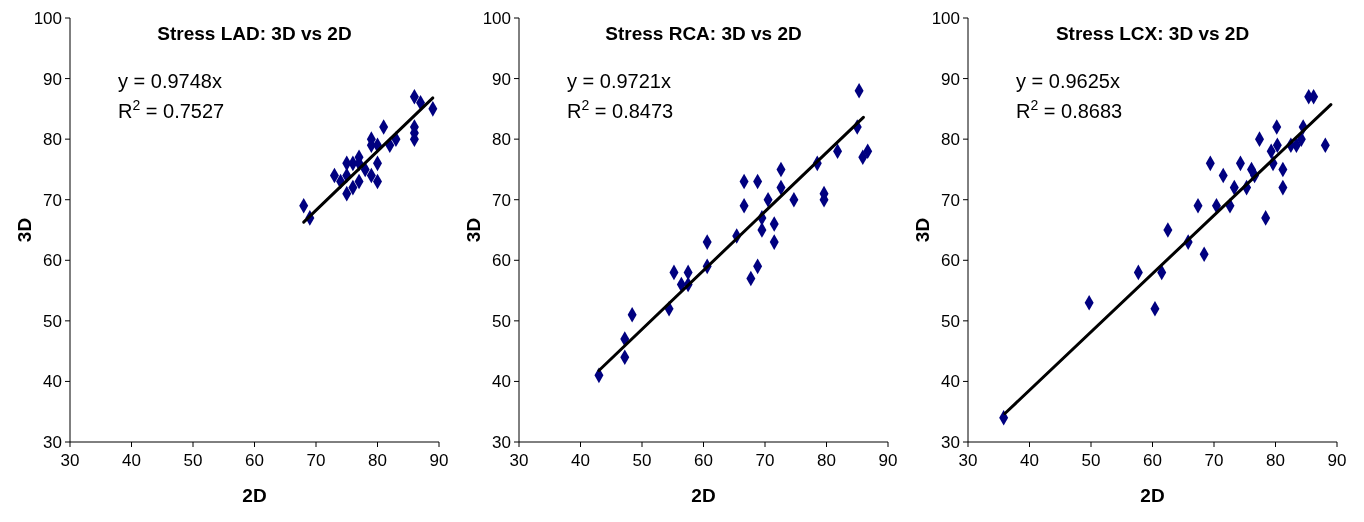 The image size is (1364, 522). Describe the element at coordinates (703, 33) in the screenshot. I see `chart-title: Stress RCA: 3D vs 2D` at that location.